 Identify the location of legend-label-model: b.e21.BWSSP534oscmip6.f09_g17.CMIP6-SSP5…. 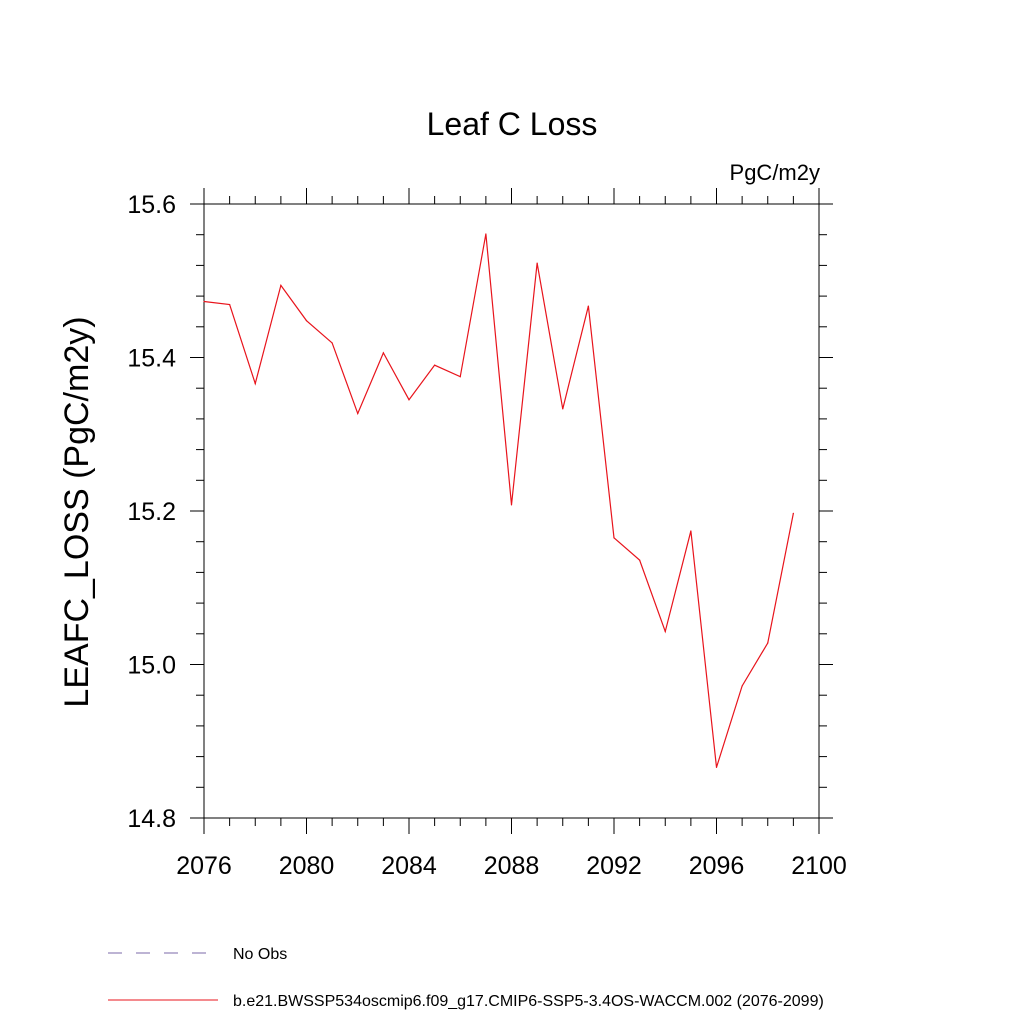
(528, 1001).